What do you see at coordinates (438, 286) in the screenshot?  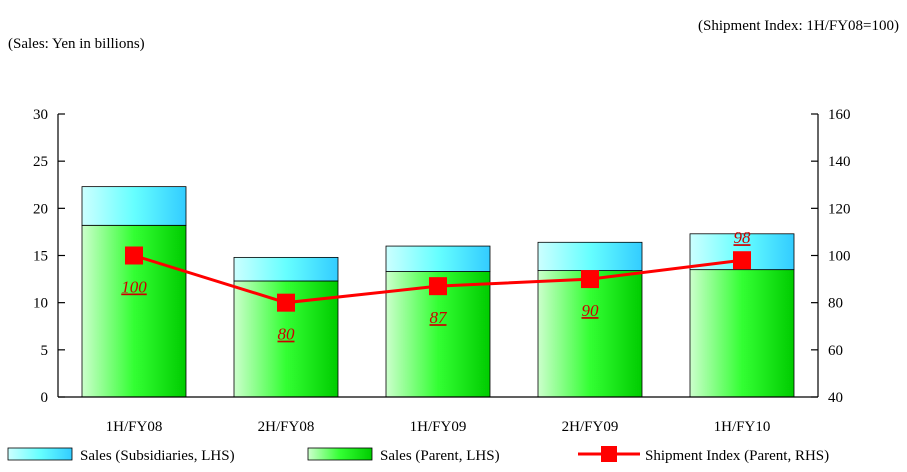 I see `shipment-index-marker-1H/FY09` at bounding box center [438, 286].